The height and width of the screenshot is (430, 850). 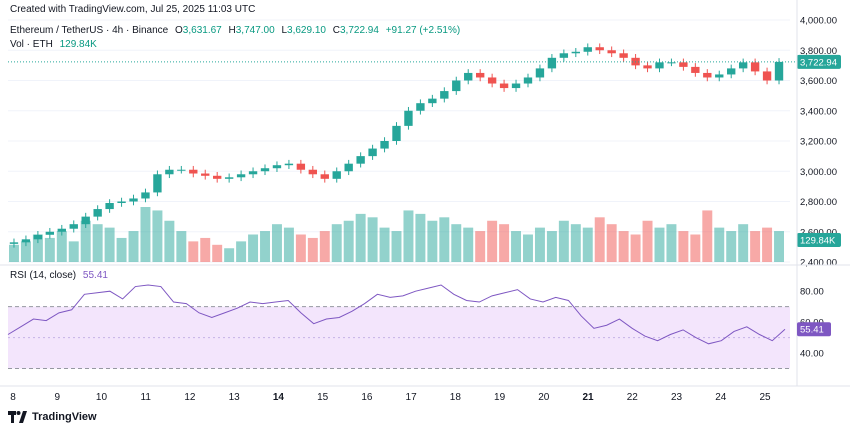 I want to click on rsi-header: RSI (14, close) 55.41, so click(x=61, y=275).